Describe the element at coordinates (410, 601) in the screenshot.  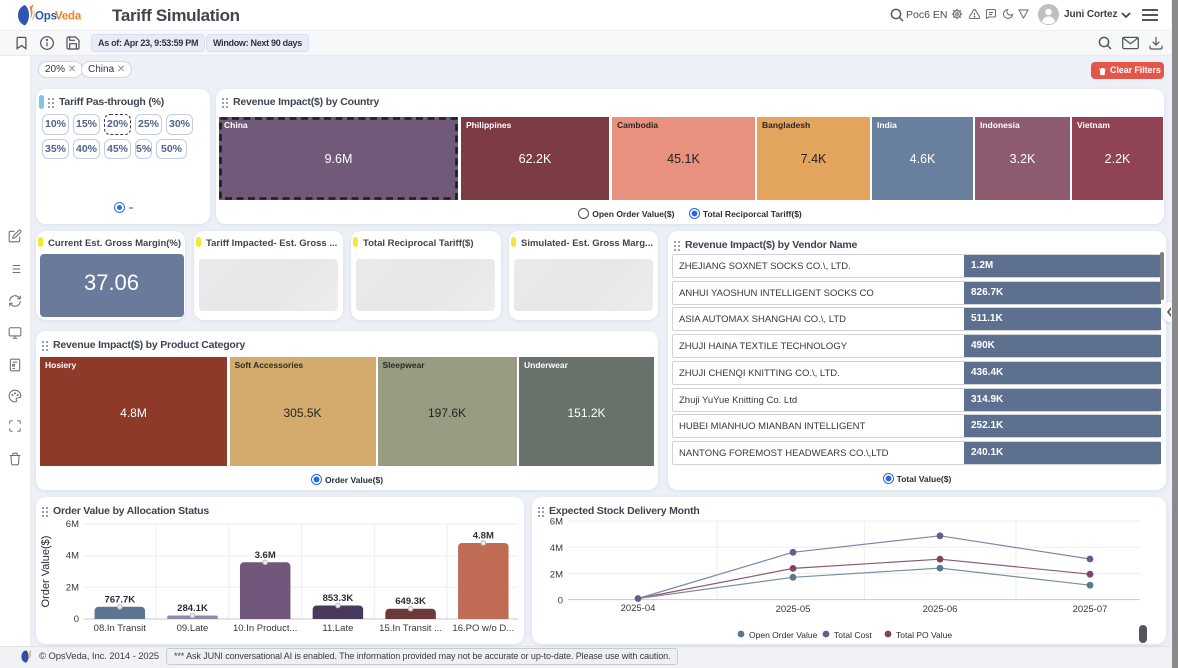
I see `svg-text: 649.3K` at that location.